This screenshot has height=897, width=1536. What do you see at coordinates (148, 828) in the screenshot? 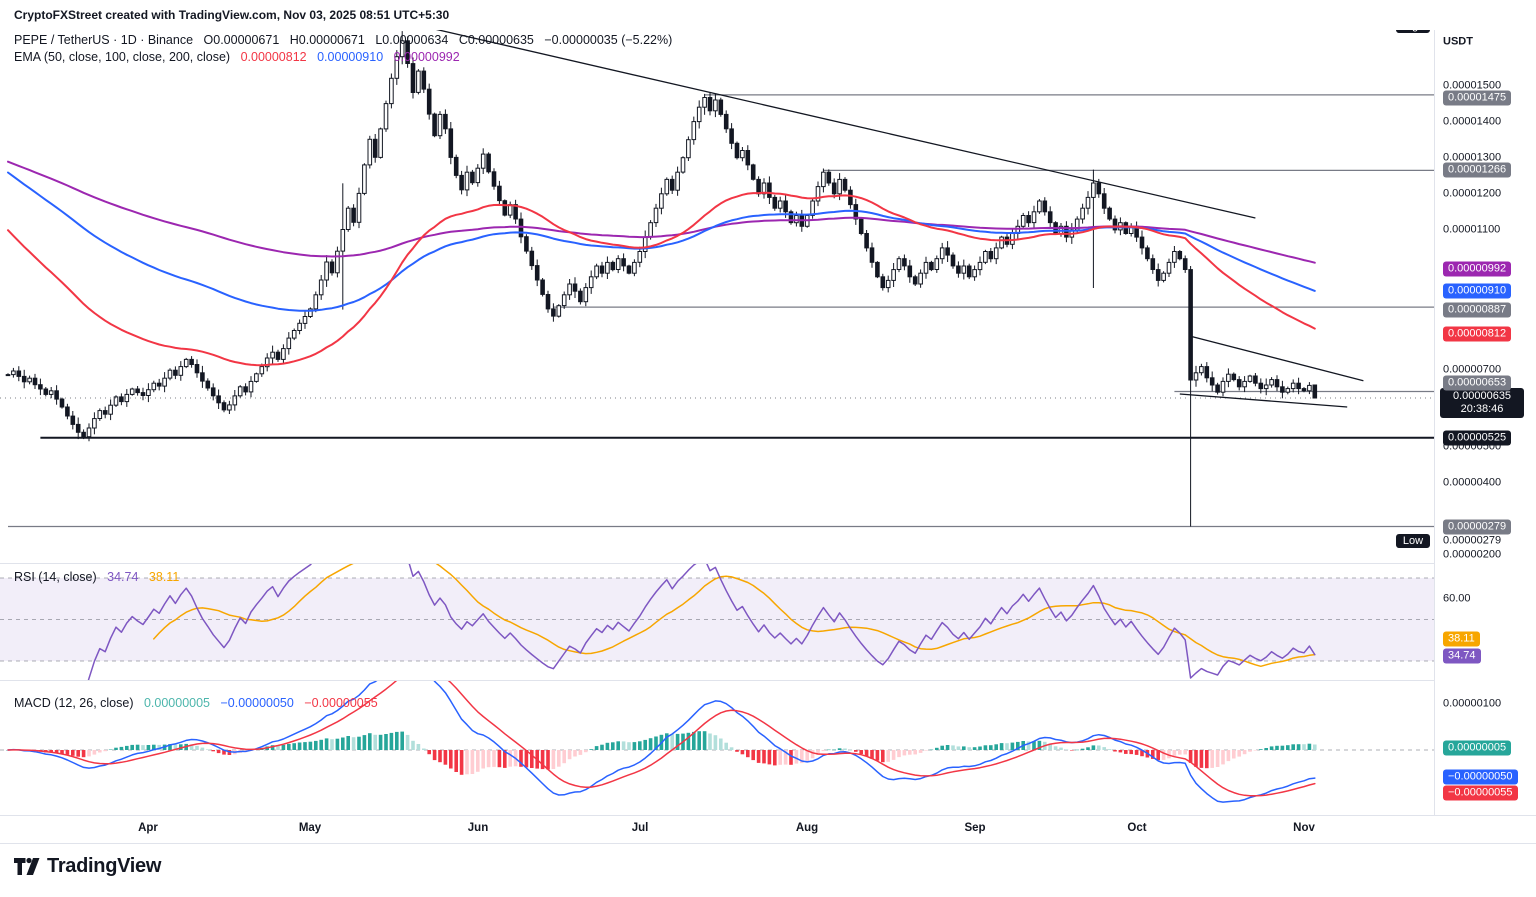
I see `time-axis-label: Apr` at bounding box center [148, 828].